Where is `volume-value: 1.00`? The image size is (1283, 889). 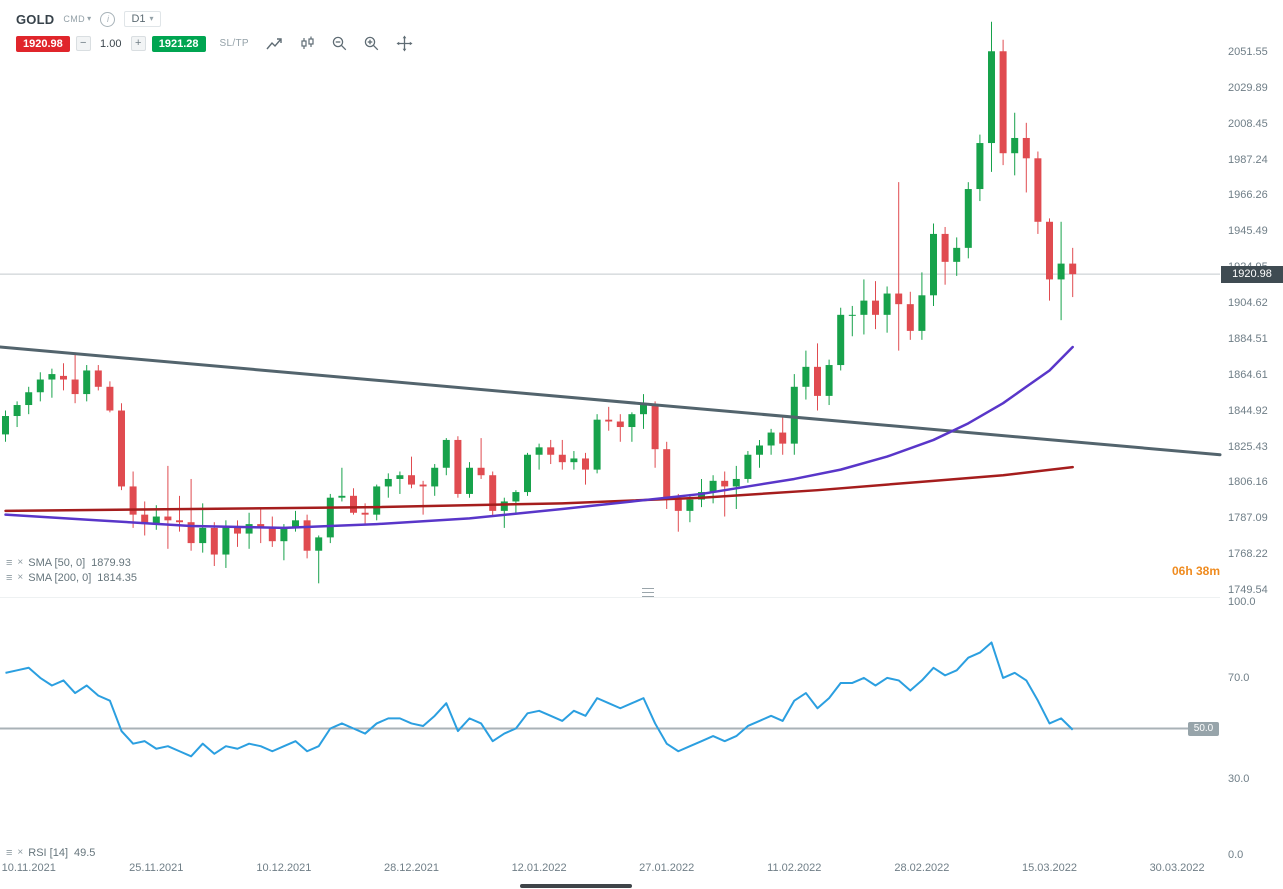
volume-value: 1.00 is located at coordinates (111, 43).